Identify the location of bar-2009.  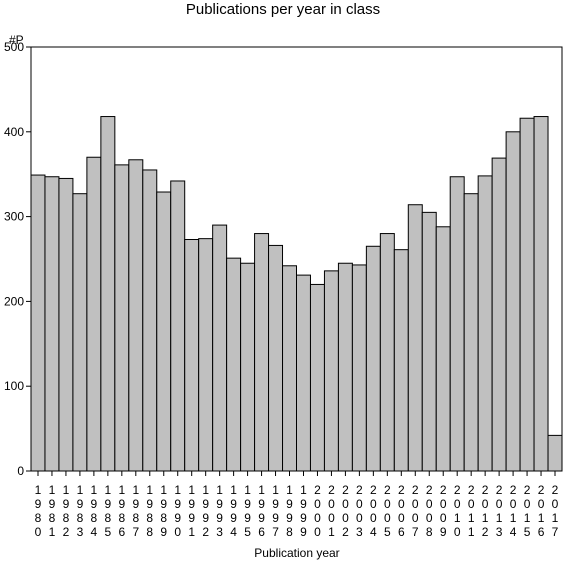
(443, 349).